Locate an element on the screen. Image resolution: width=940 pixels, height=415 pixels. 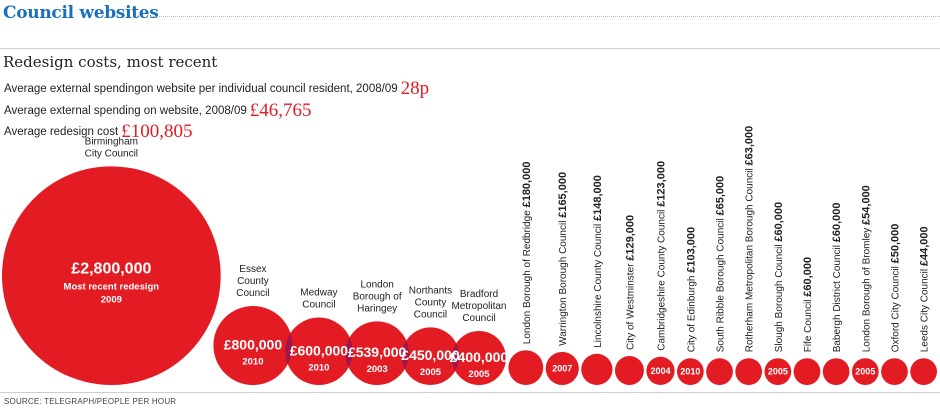
bubble-label: South Ribble Borough Council £65,000 is located at coordinates (721, 264).